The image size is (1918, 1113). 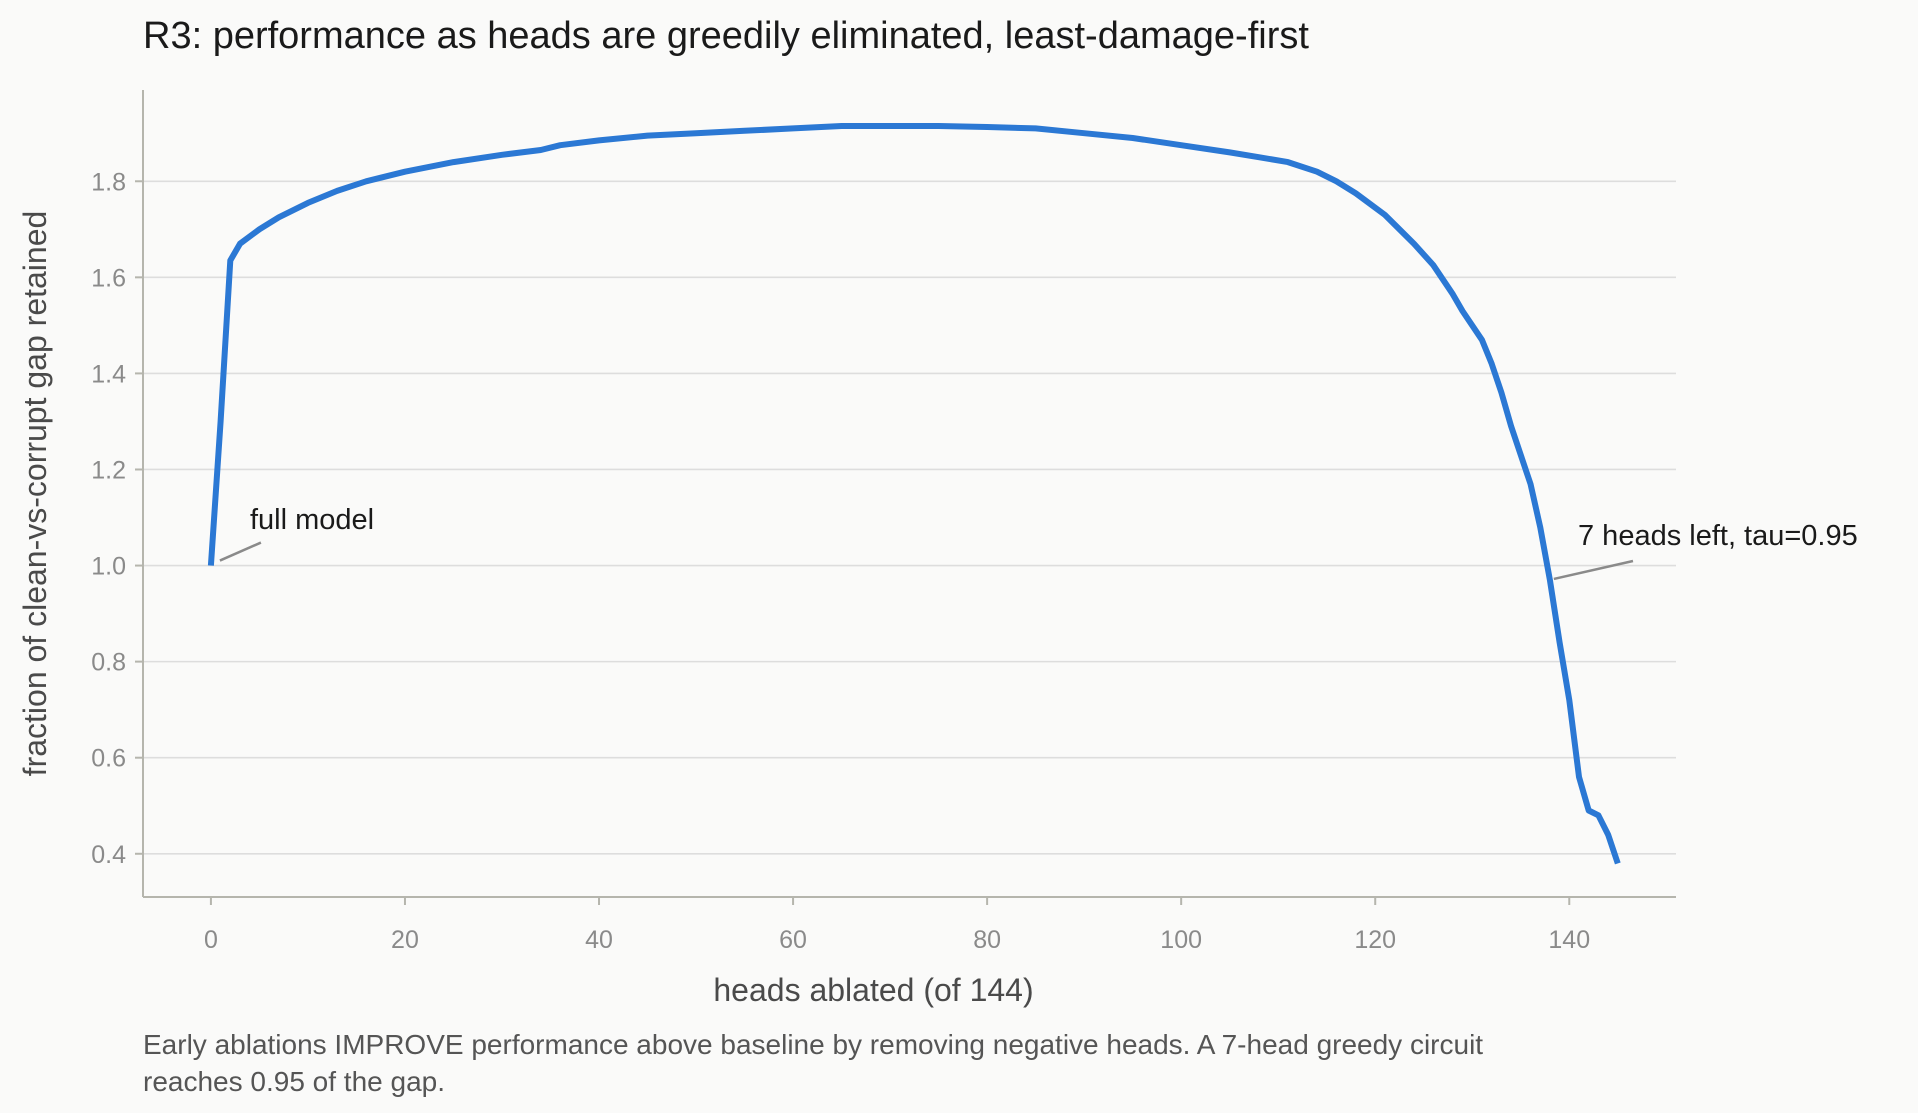 What do you see at coordinates (294, 1081) in the screenshot?
I see `caption-line-2: reaches 0.95 of the gap.` at bounding box center [294, 1081].